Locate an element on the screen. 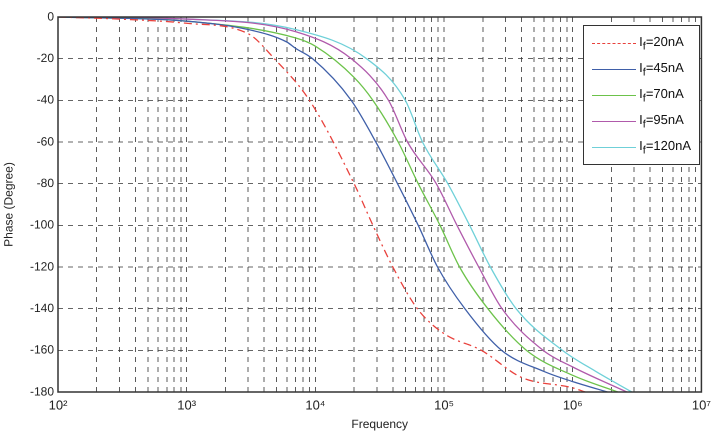  legend-label: I$_{f}$=120nA is located at coordinates (665, 147).